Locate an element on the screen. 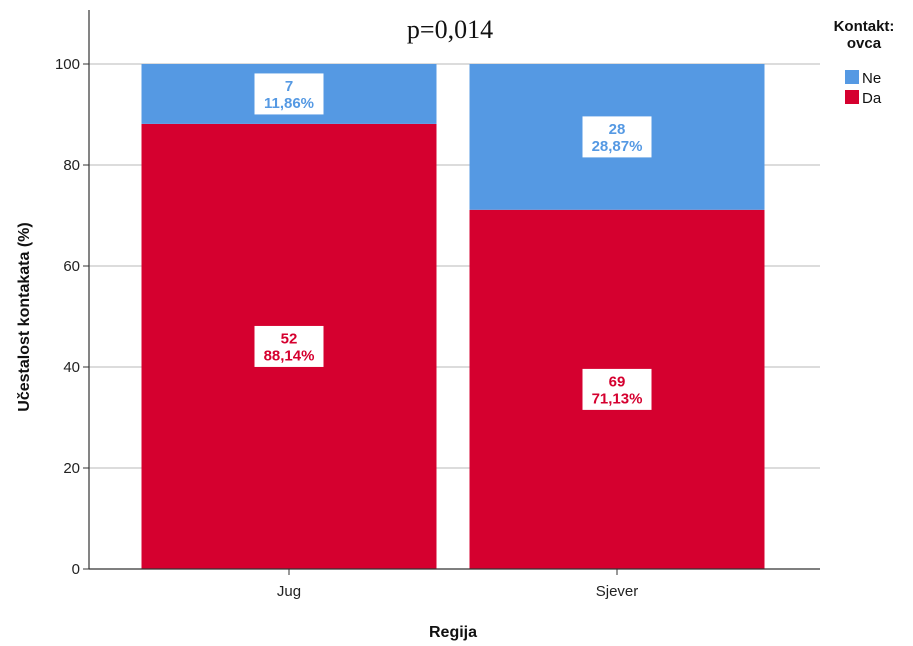 Image resolution: width=913 pixels, height=646 pixels. data-label-jug-ne: 711,86% is located at coordinates (289, 94).